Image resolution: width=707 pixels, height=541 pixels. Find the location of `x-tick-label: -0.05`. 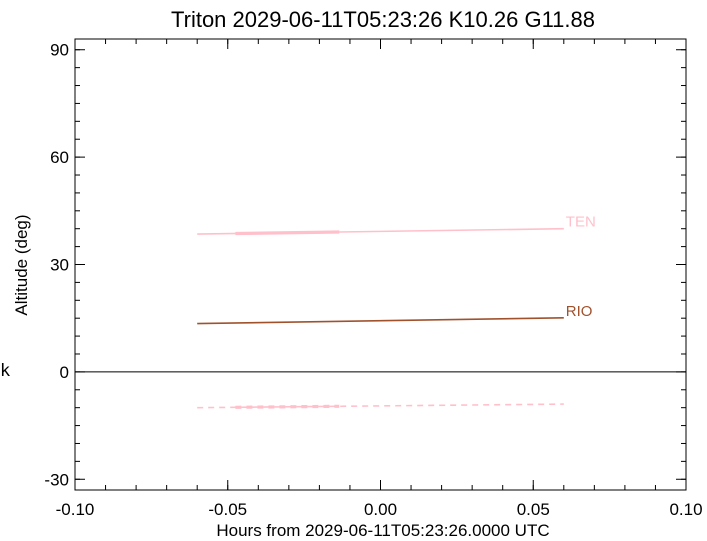

x-tick-label: -0.05 is located at coordinates (227, 509).